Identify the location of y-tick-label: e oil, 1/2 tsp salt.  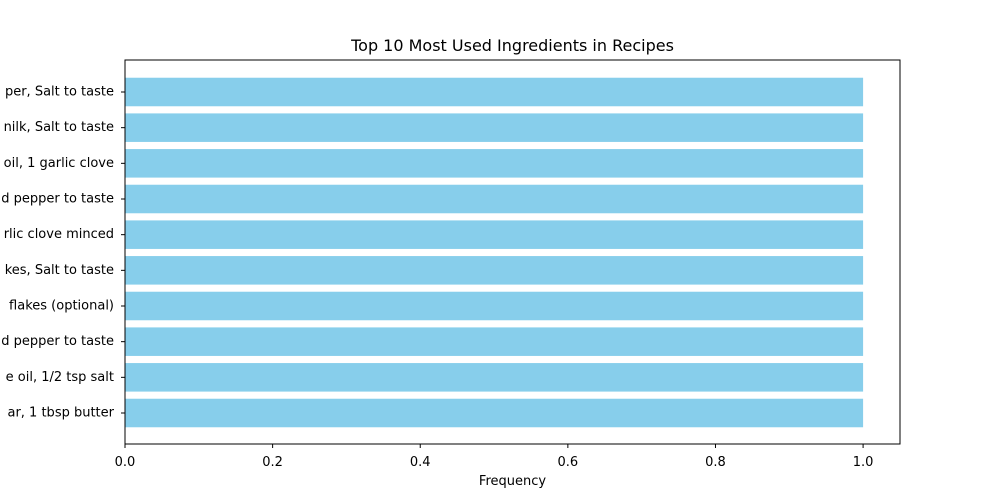
(60, 377).